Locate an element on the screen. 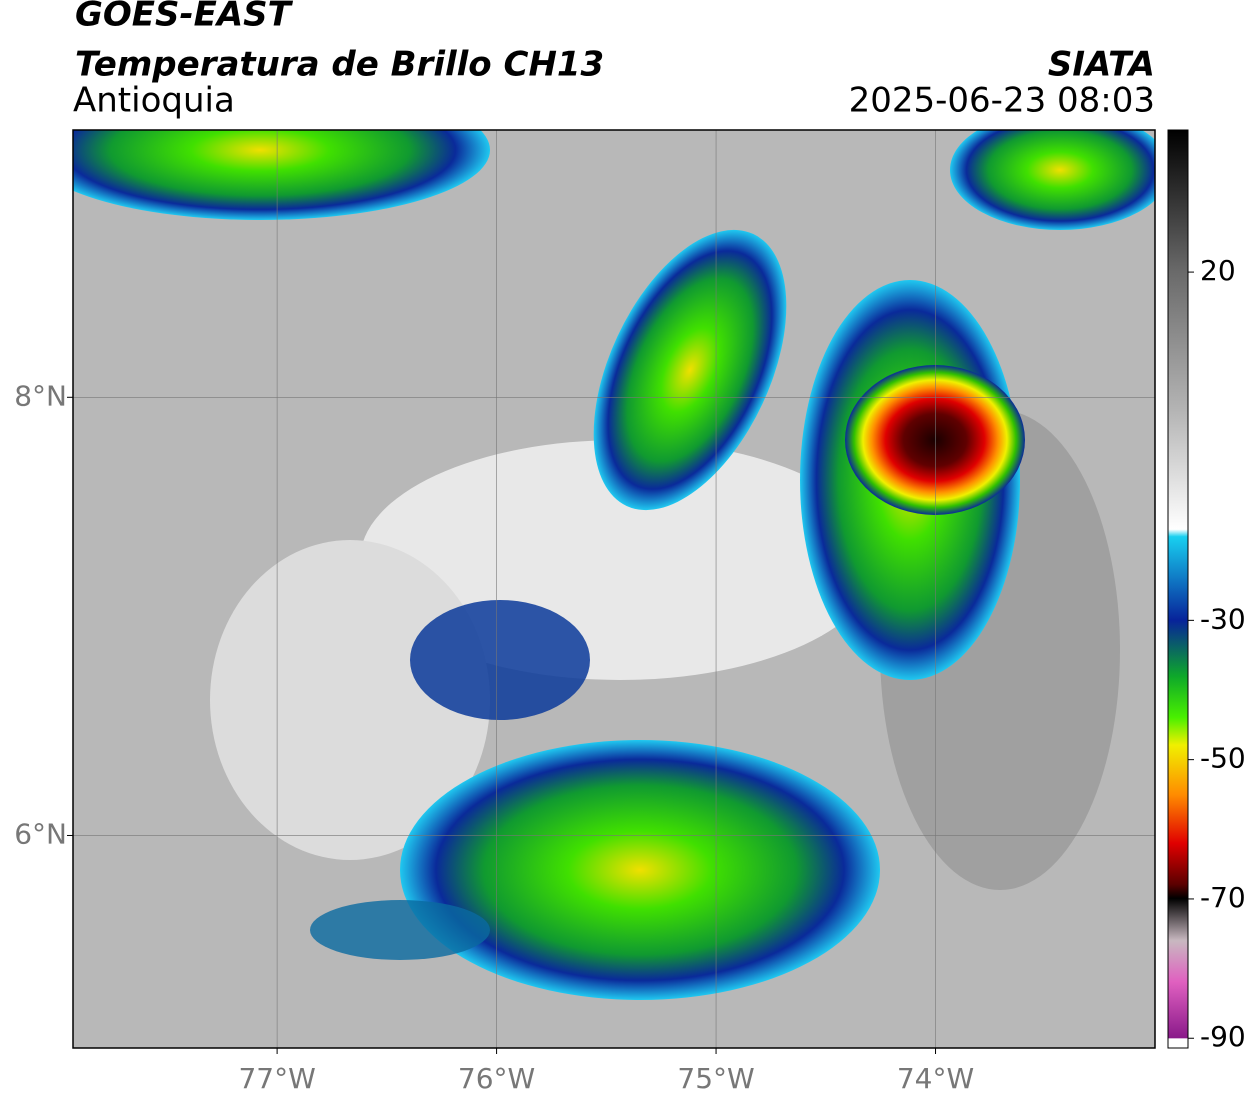 The image size is (1252, 1103). colorbar-tick-label: -30 is located at coordinates (1223, 618).